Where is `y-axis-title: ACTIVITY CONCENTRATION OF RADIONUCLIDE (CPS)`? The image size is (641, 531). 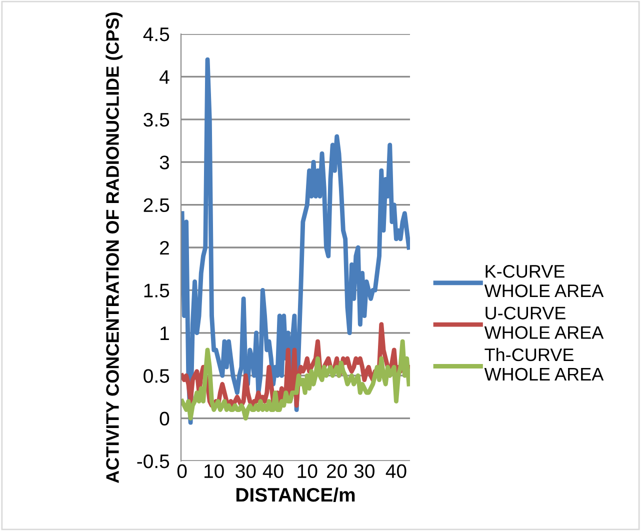
y-axis-title: ACTIVITY CONCENTRATION OF RADIONUCLIDE (CPS) is located at coordinates (114, 247).